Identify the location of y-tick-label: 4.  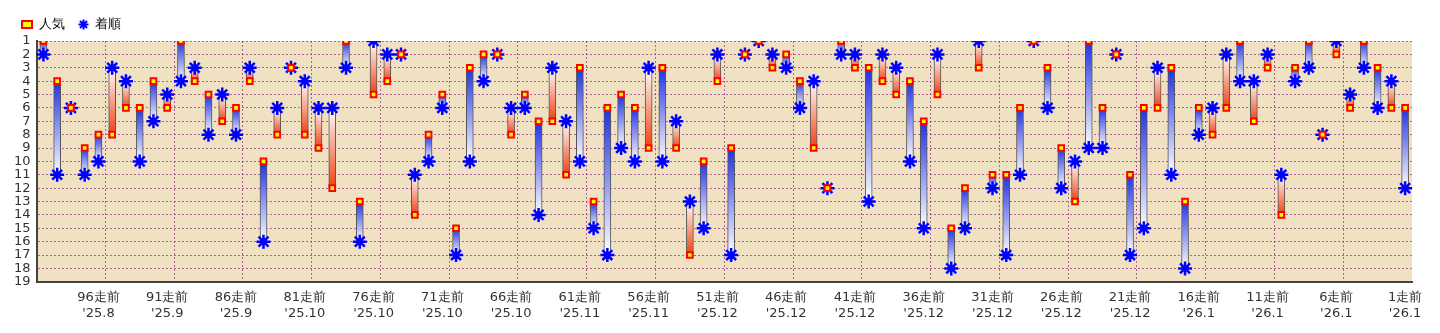
(26, 80).